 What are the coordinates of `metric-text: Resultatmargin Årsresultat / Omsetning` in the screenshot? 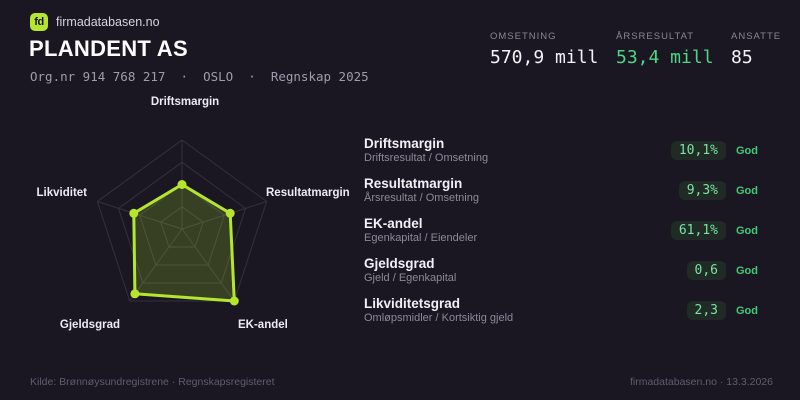 It's located at (521, 190).